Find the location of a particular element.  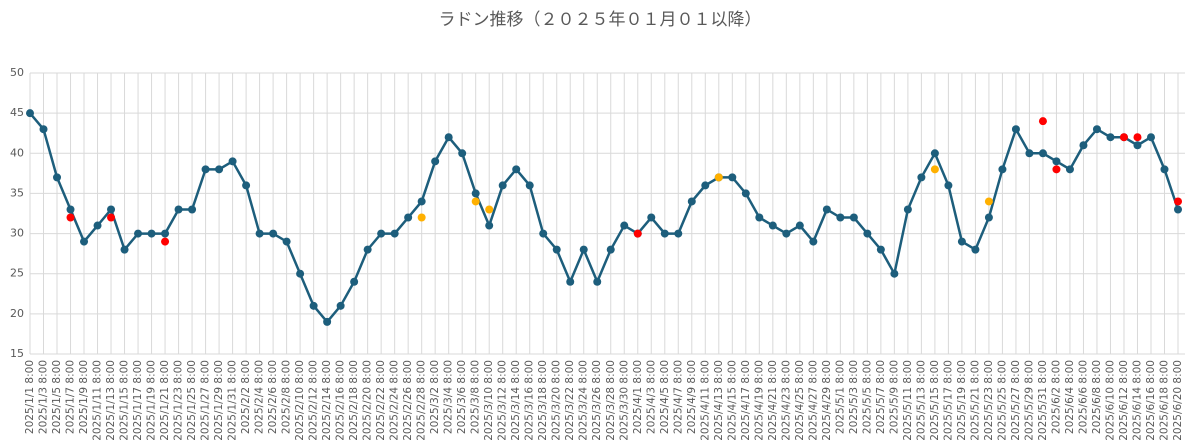

x-tick-label: 2025/2/18 8:00 is located at coordinates (354, 400).